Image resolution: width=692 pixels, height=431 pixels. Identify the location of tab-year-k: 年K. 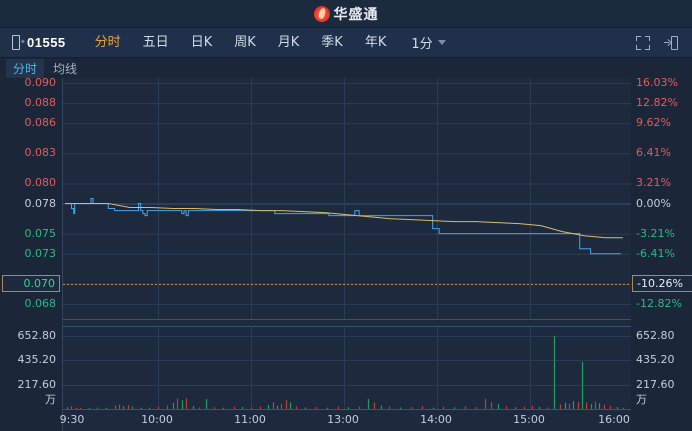
(375, 42).